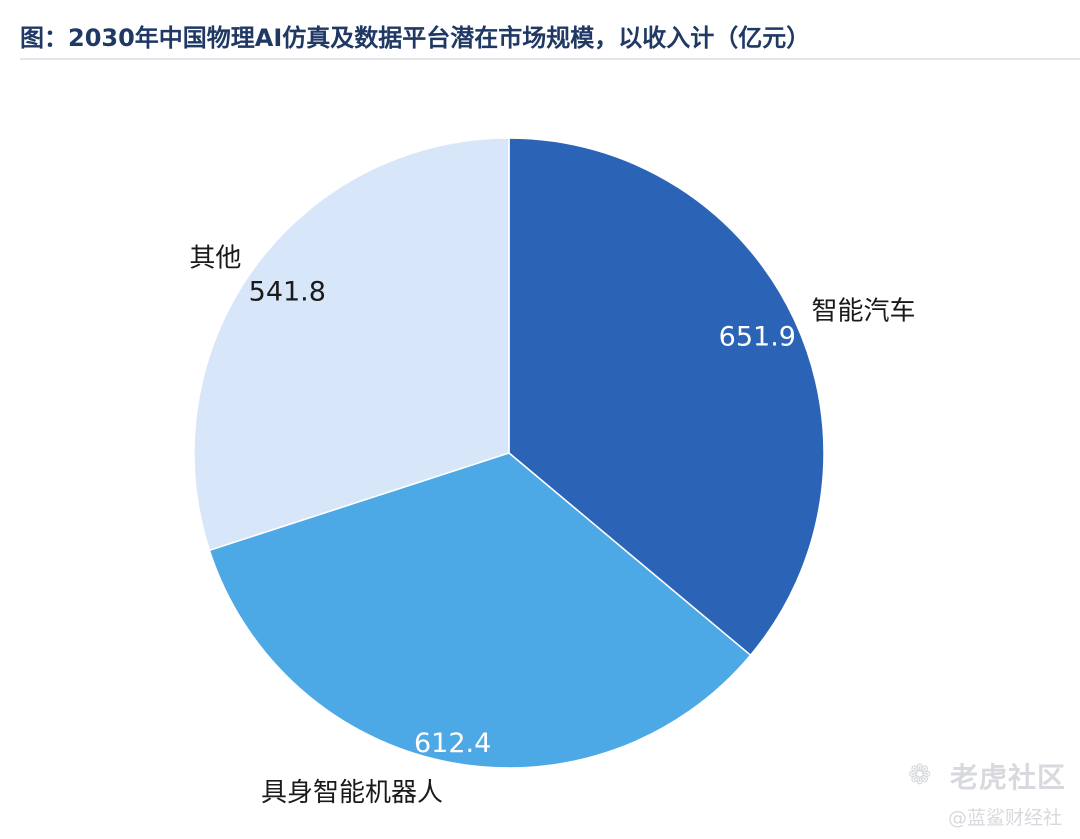 This screenshot has height=839, width=1080. I want to click on tiger-brand-icon: ❁, so click(920, 774).